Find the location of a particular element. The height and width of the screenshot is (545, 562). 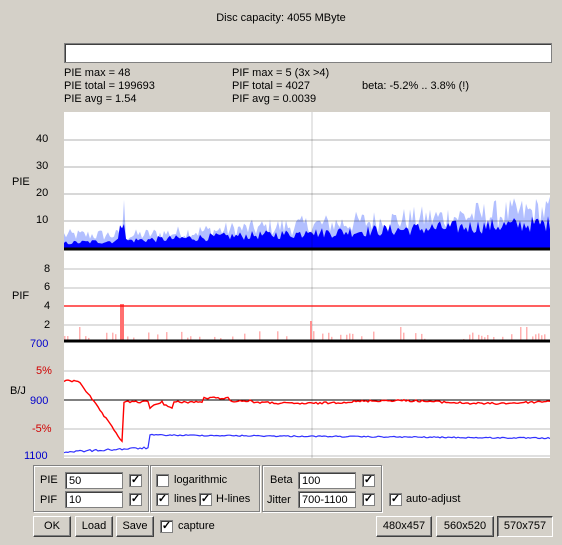

disc-capacity-title: Disc capacity: 4055 MByte is located at coordinates (281, 18).